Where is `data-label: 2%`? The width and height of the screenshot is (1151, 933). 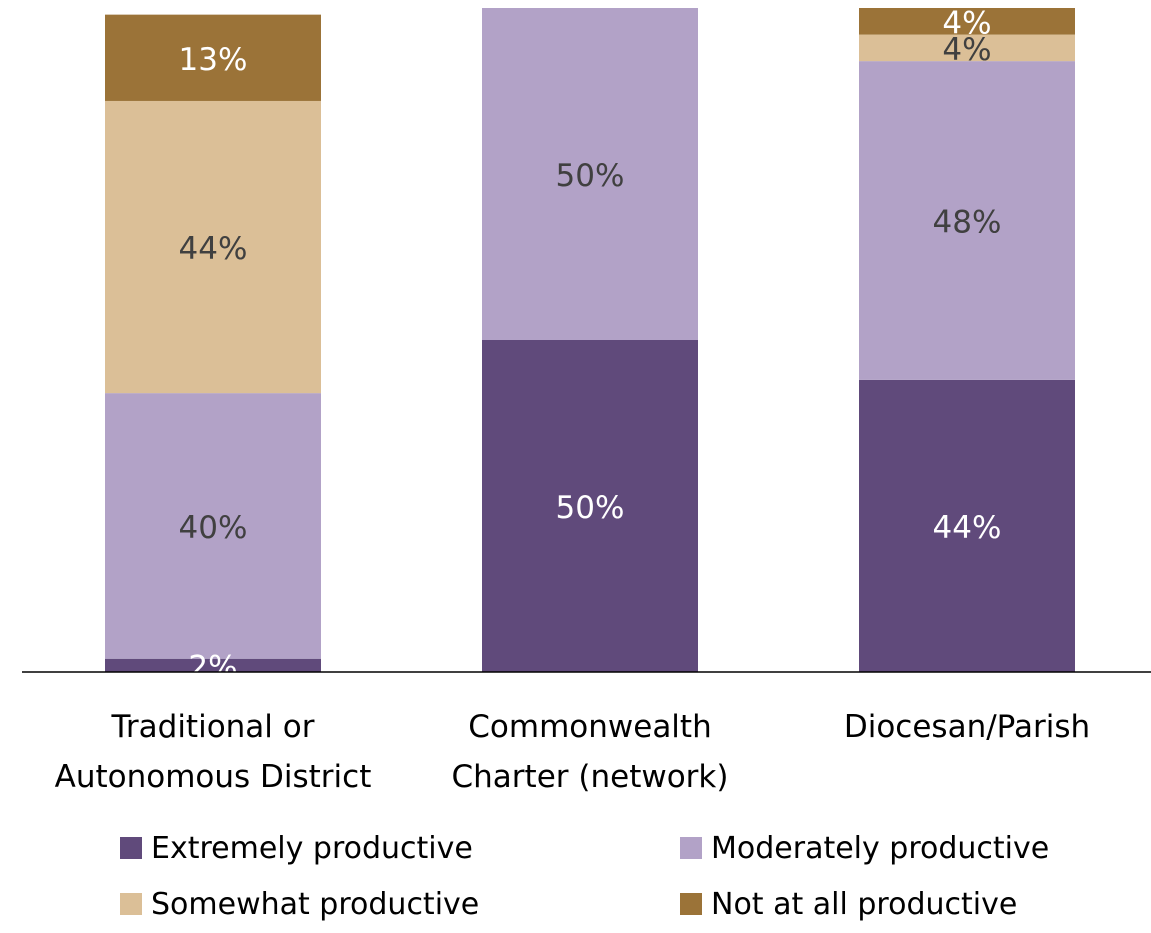 data-label: 2% is located at coordinates (212, 667).